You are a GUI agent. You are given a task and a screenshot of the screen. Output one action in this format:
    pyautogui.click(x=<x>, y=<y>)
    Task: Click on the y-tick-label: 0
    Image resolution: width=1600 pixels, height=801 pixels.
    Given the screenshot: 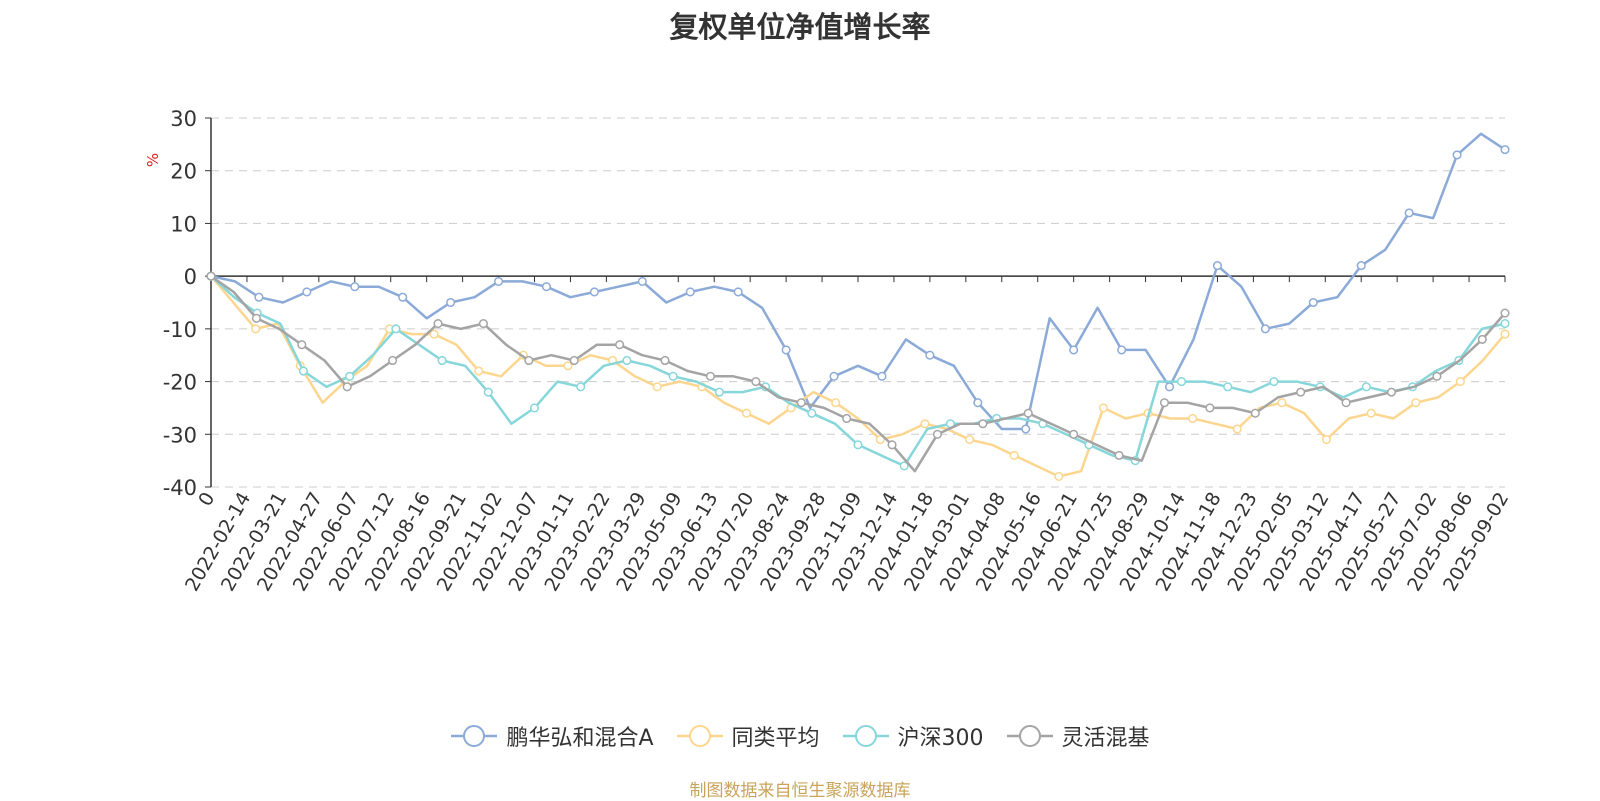 What is the action you would take?
    pyautogui.click(x=190, y=277)
    